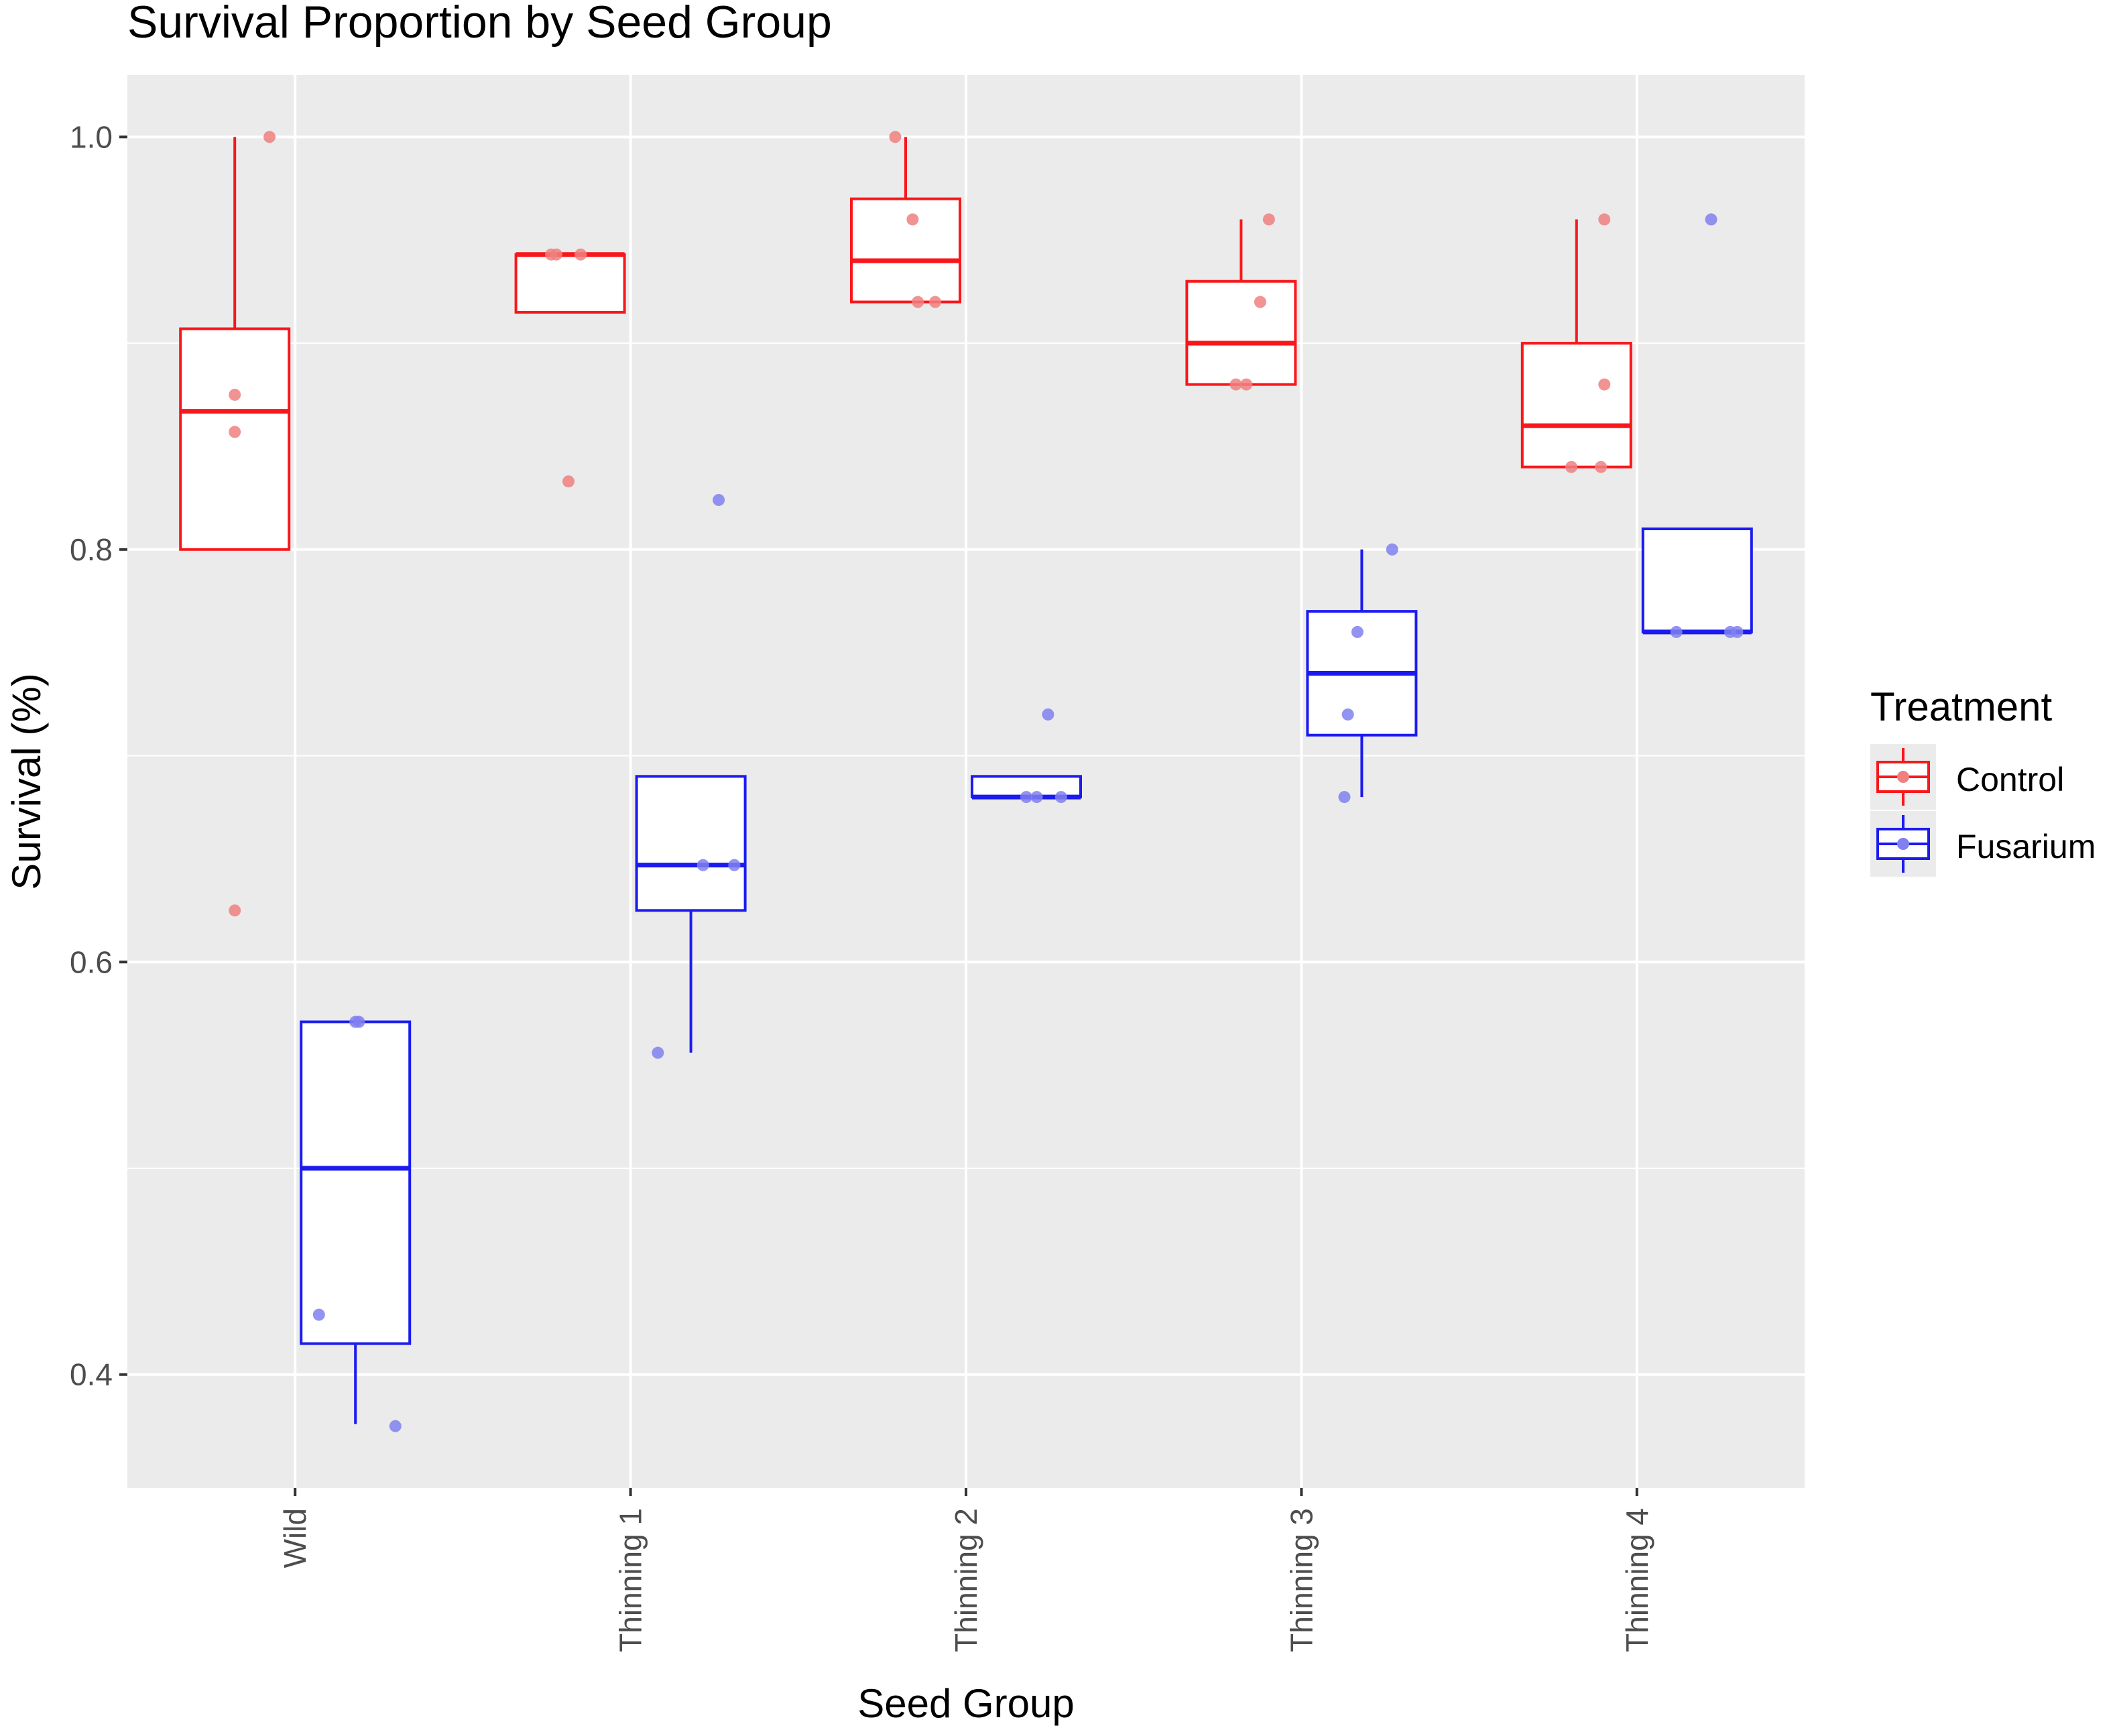  I want to click on y-tick-label: 0.4, so click(92, 1375).